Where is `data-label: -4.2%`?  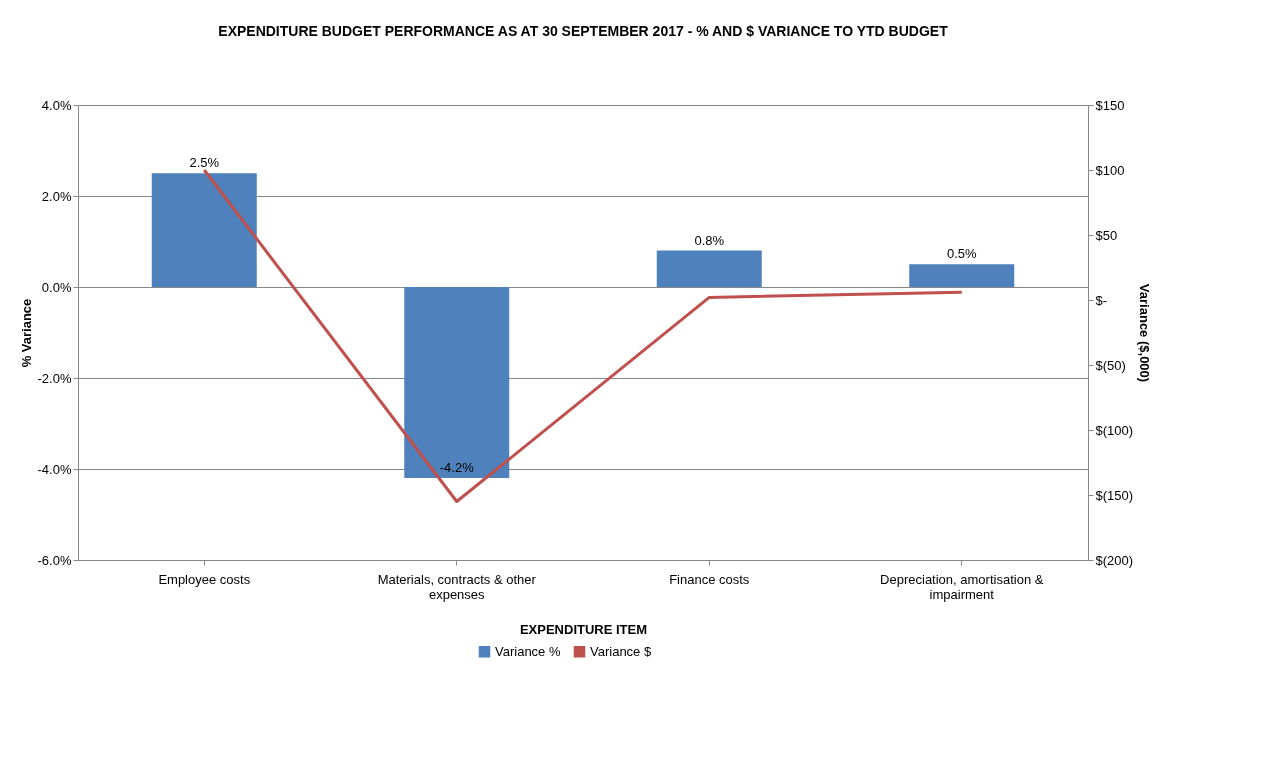 data-label: -4.2% is located at coordinates (457, 468).